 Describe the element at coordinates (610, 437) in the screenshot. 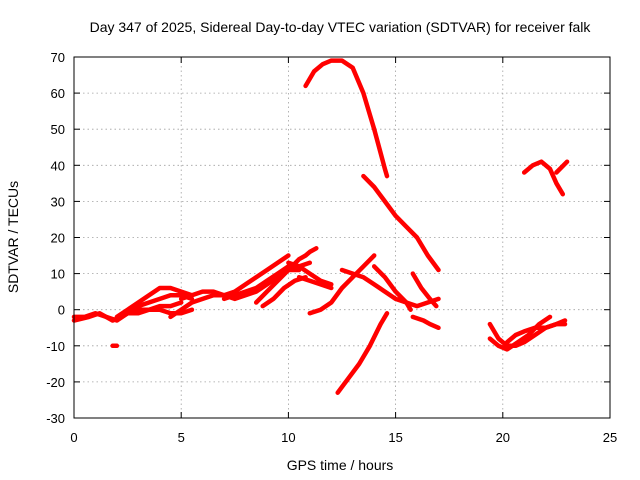

I see `x-tick-label: 25` at that location.